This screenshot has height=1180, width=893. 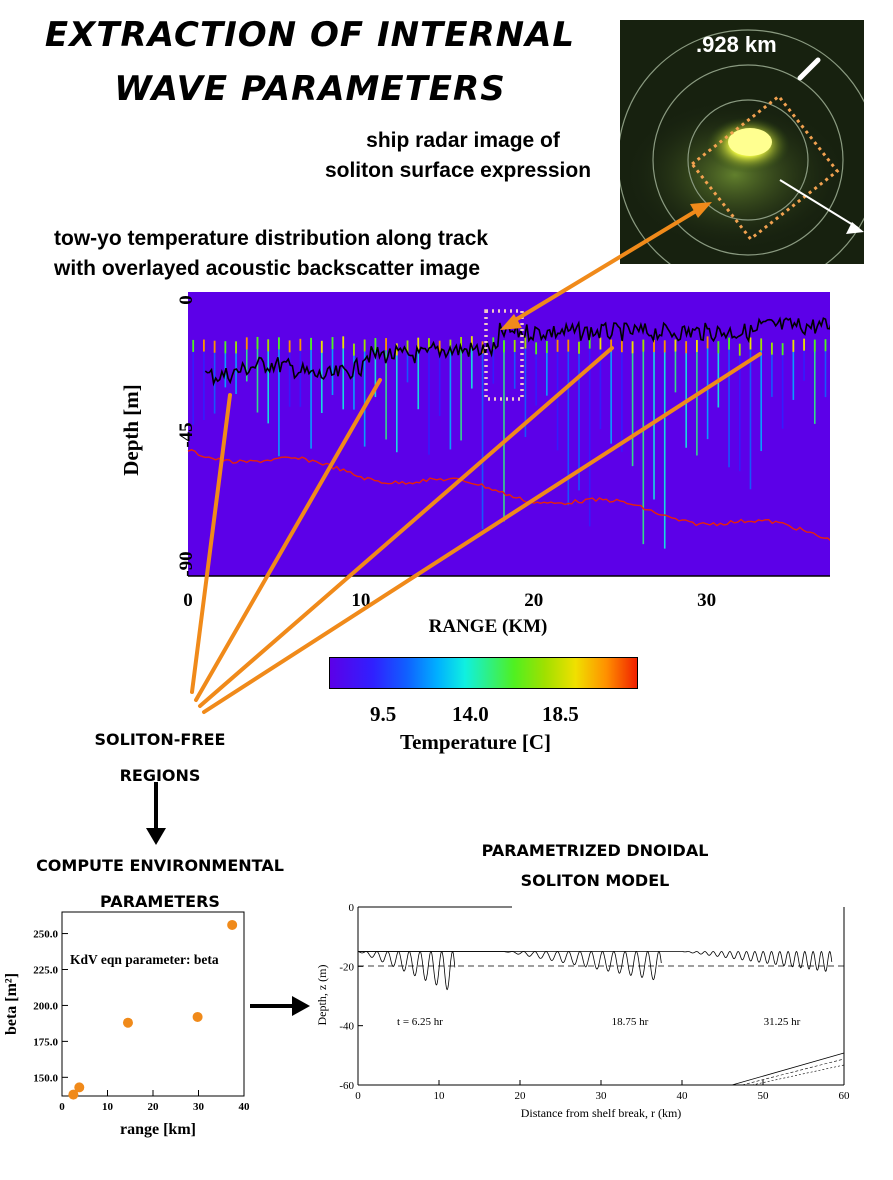 What do you see at coordinates (160, 901) in the screenshot?
I see `compute-line2: PARAMETERS` at bounding box center [160, 901].